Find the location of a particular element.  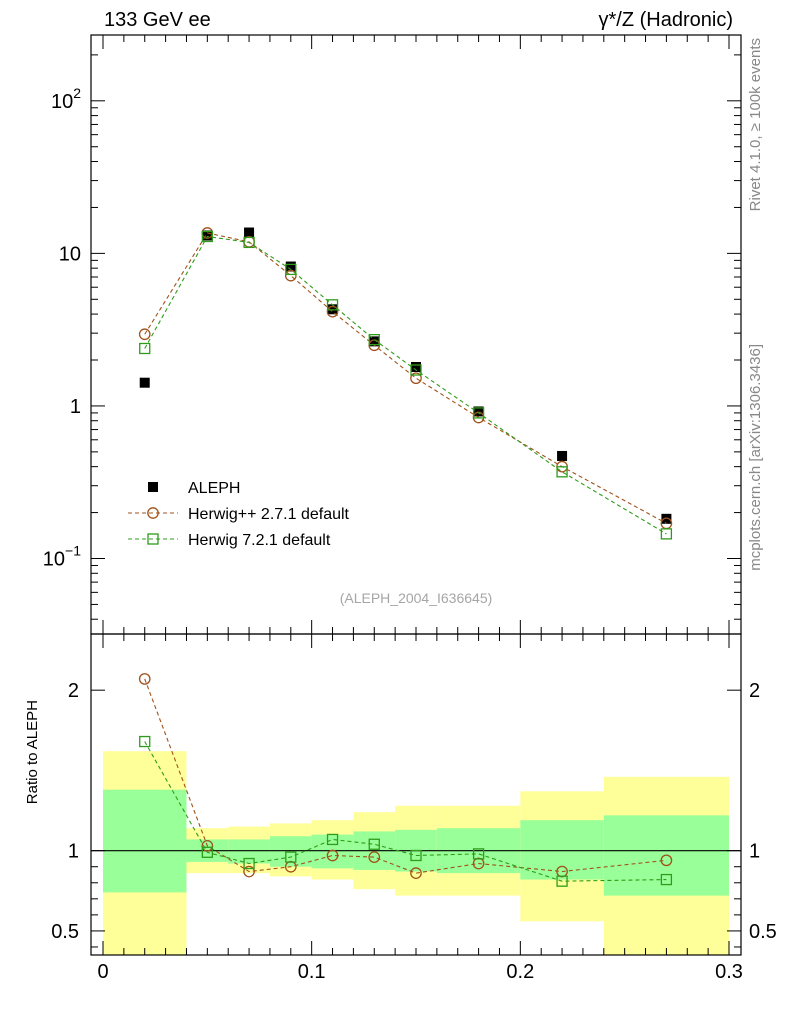

legend-label-1: Herwig++ 2.7.1 default is located at coordinates (269, 514).